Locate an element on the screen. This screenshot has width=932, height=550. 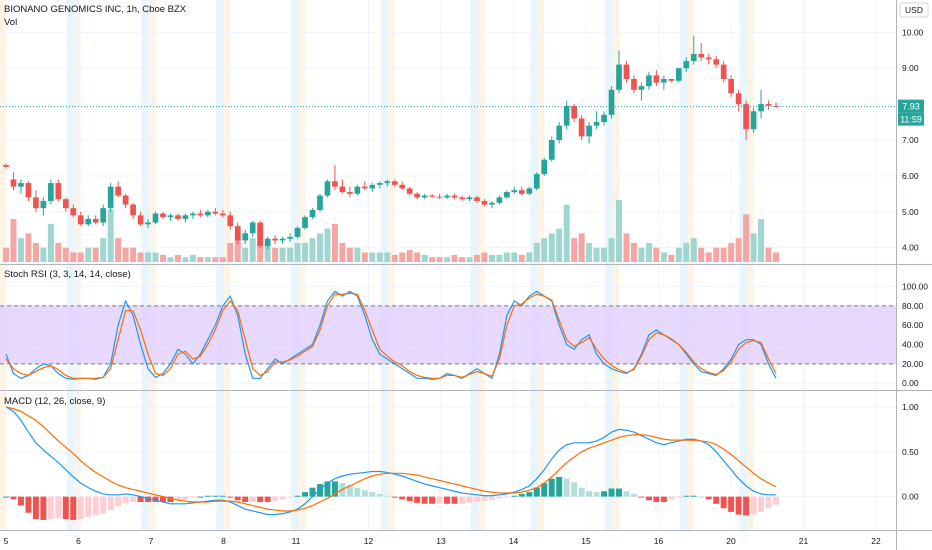
stoch-title: Stoch RSI (3, 3, 14, 14, close) is located at coordinates (67, 274).